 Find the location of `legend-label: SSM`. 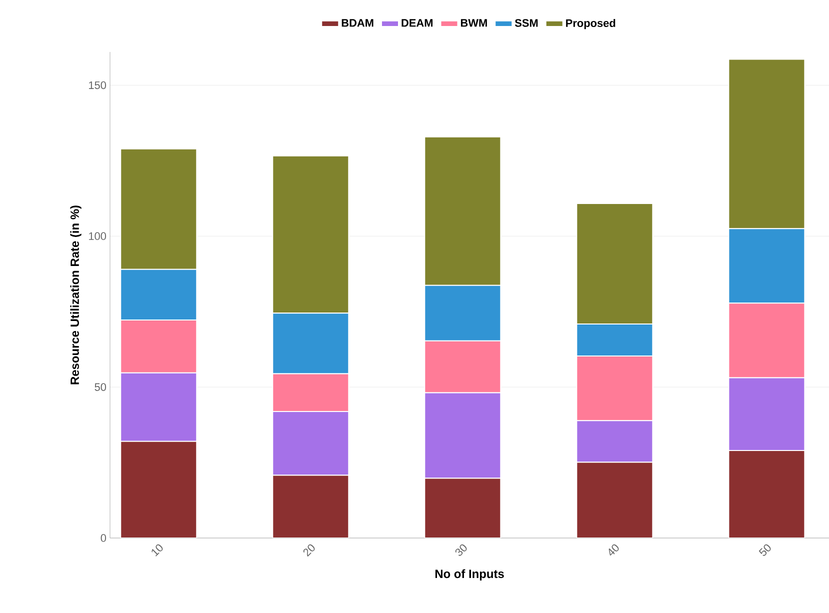

legend-label: SSM is located at coordinates (526, 23).